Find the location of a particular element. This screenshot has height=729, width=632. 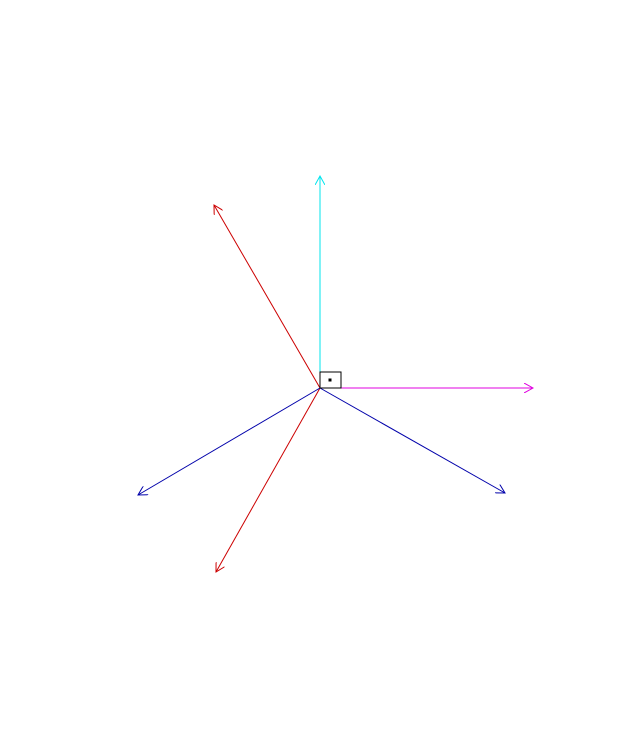

vector-blue-lower-left is located at coordinates (229, 441).